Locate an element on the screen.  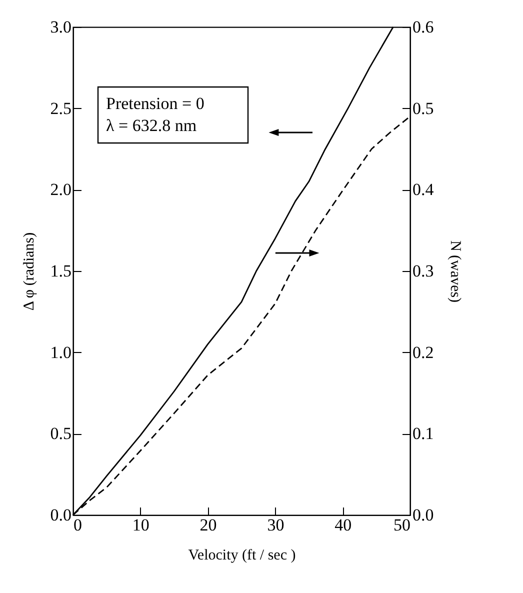
y-tick-label: 2.5 is located at coordinates (61, 108).